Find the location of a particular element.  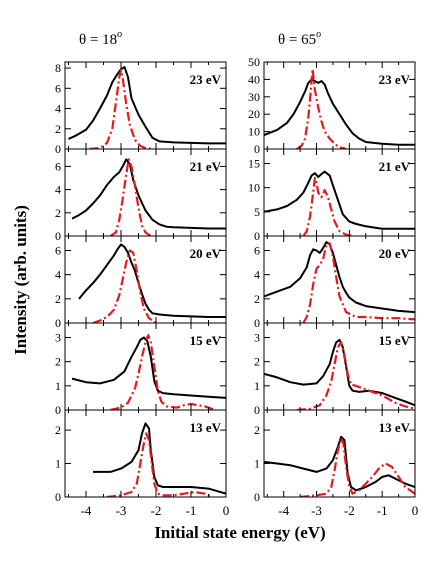

y-tick-label: 40 is located at coordinates (254, 79).